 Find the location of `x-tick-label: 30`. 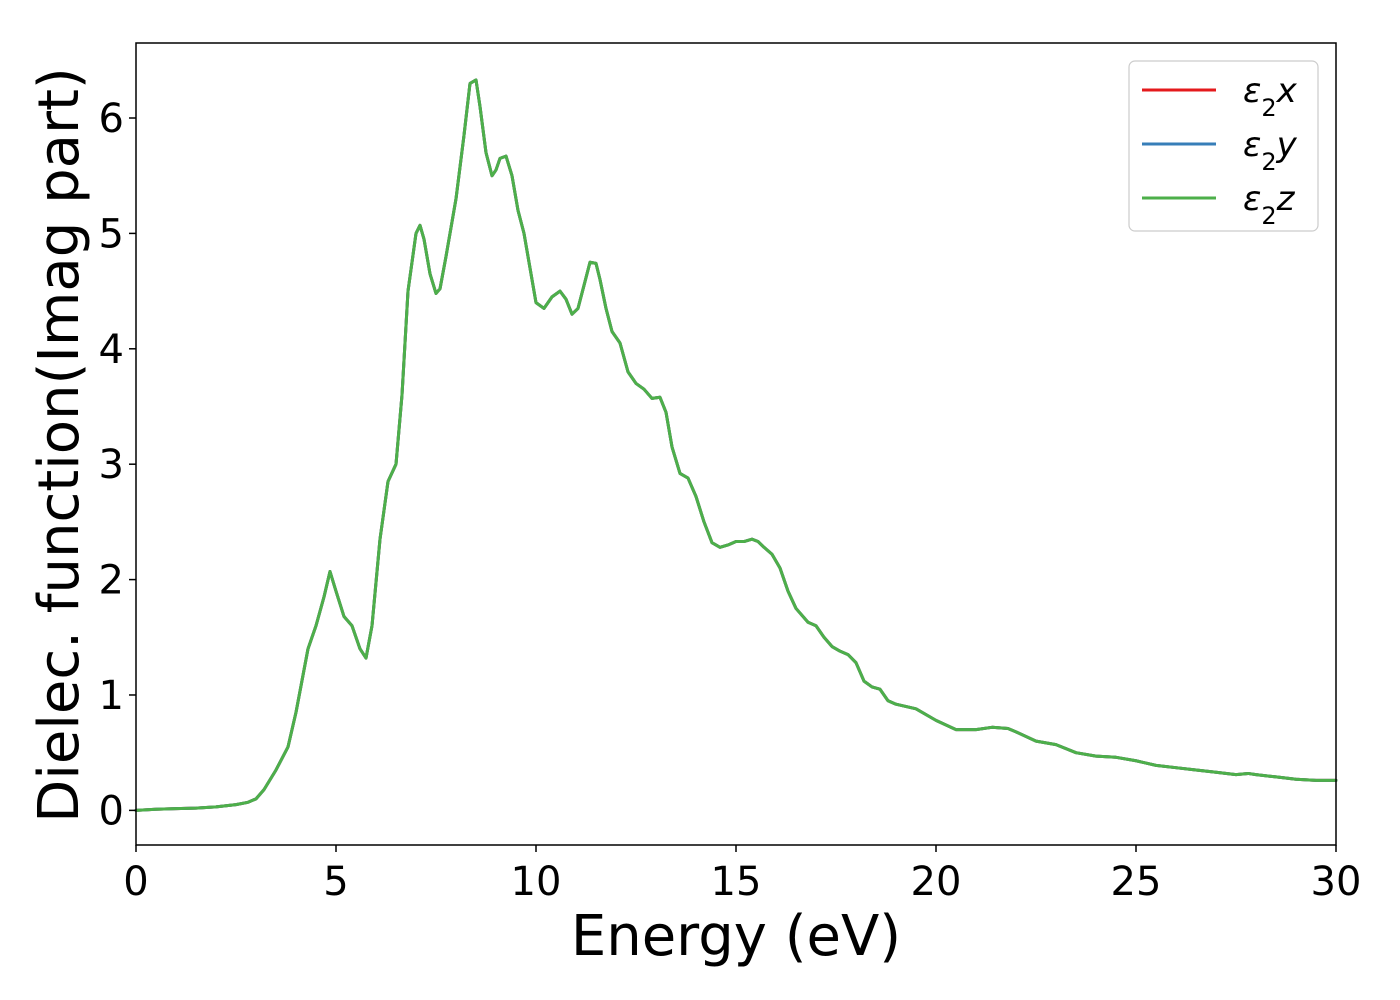

x-tick-label: 30 is located at coordinates (1336, 882).